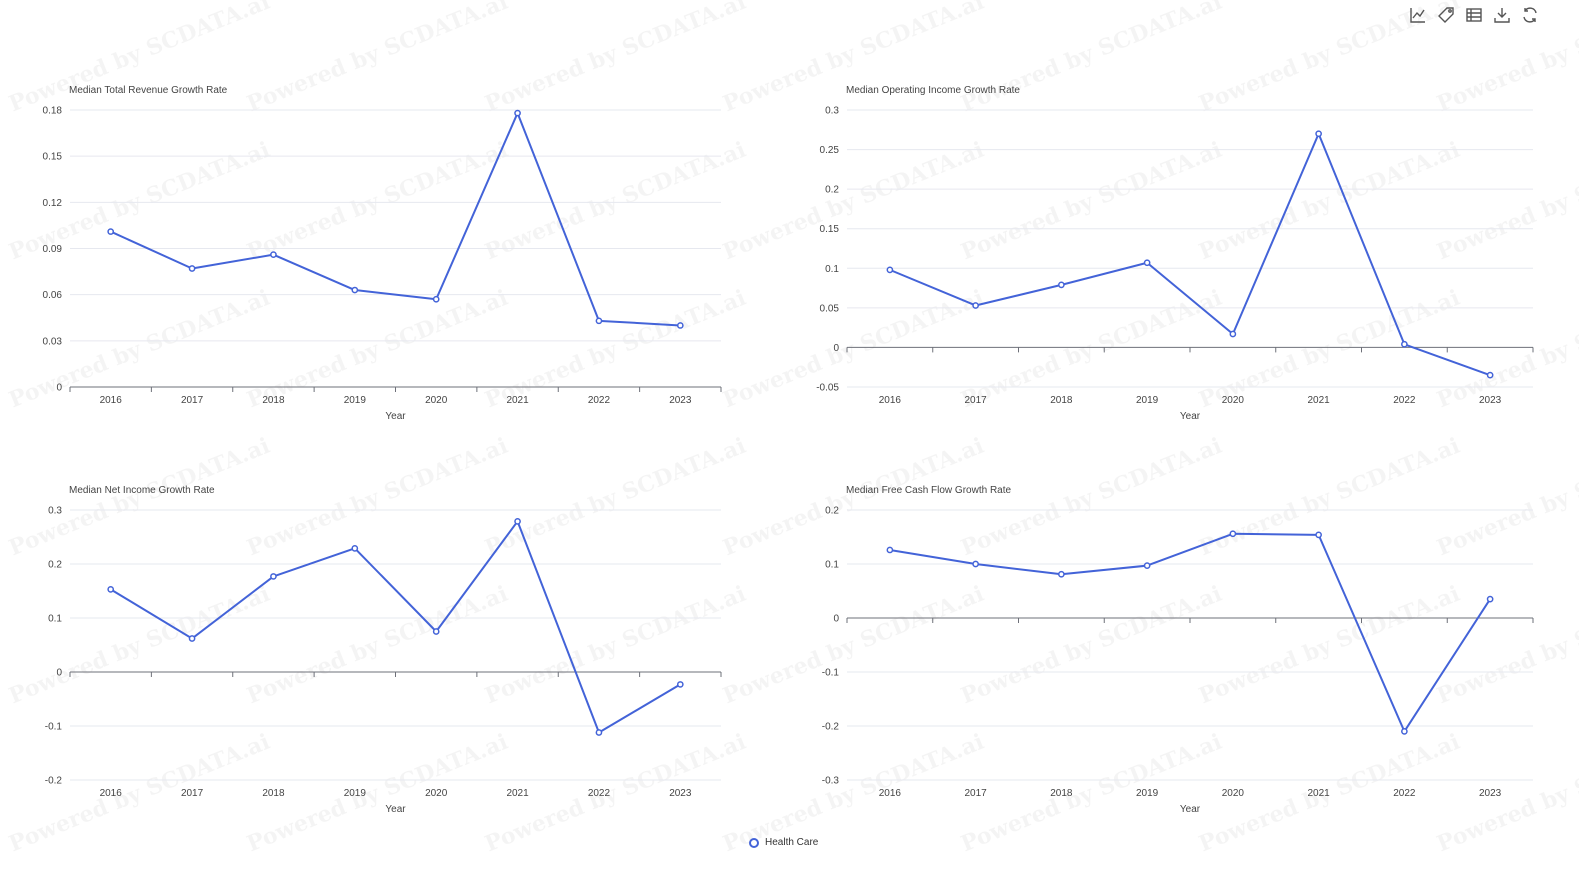 This screenshot has height=885, width=1579. Describe the element at coordinates (933, 90) in the screenshot. I see `chart-title: Median Operating Income Growth Rate` at that location.